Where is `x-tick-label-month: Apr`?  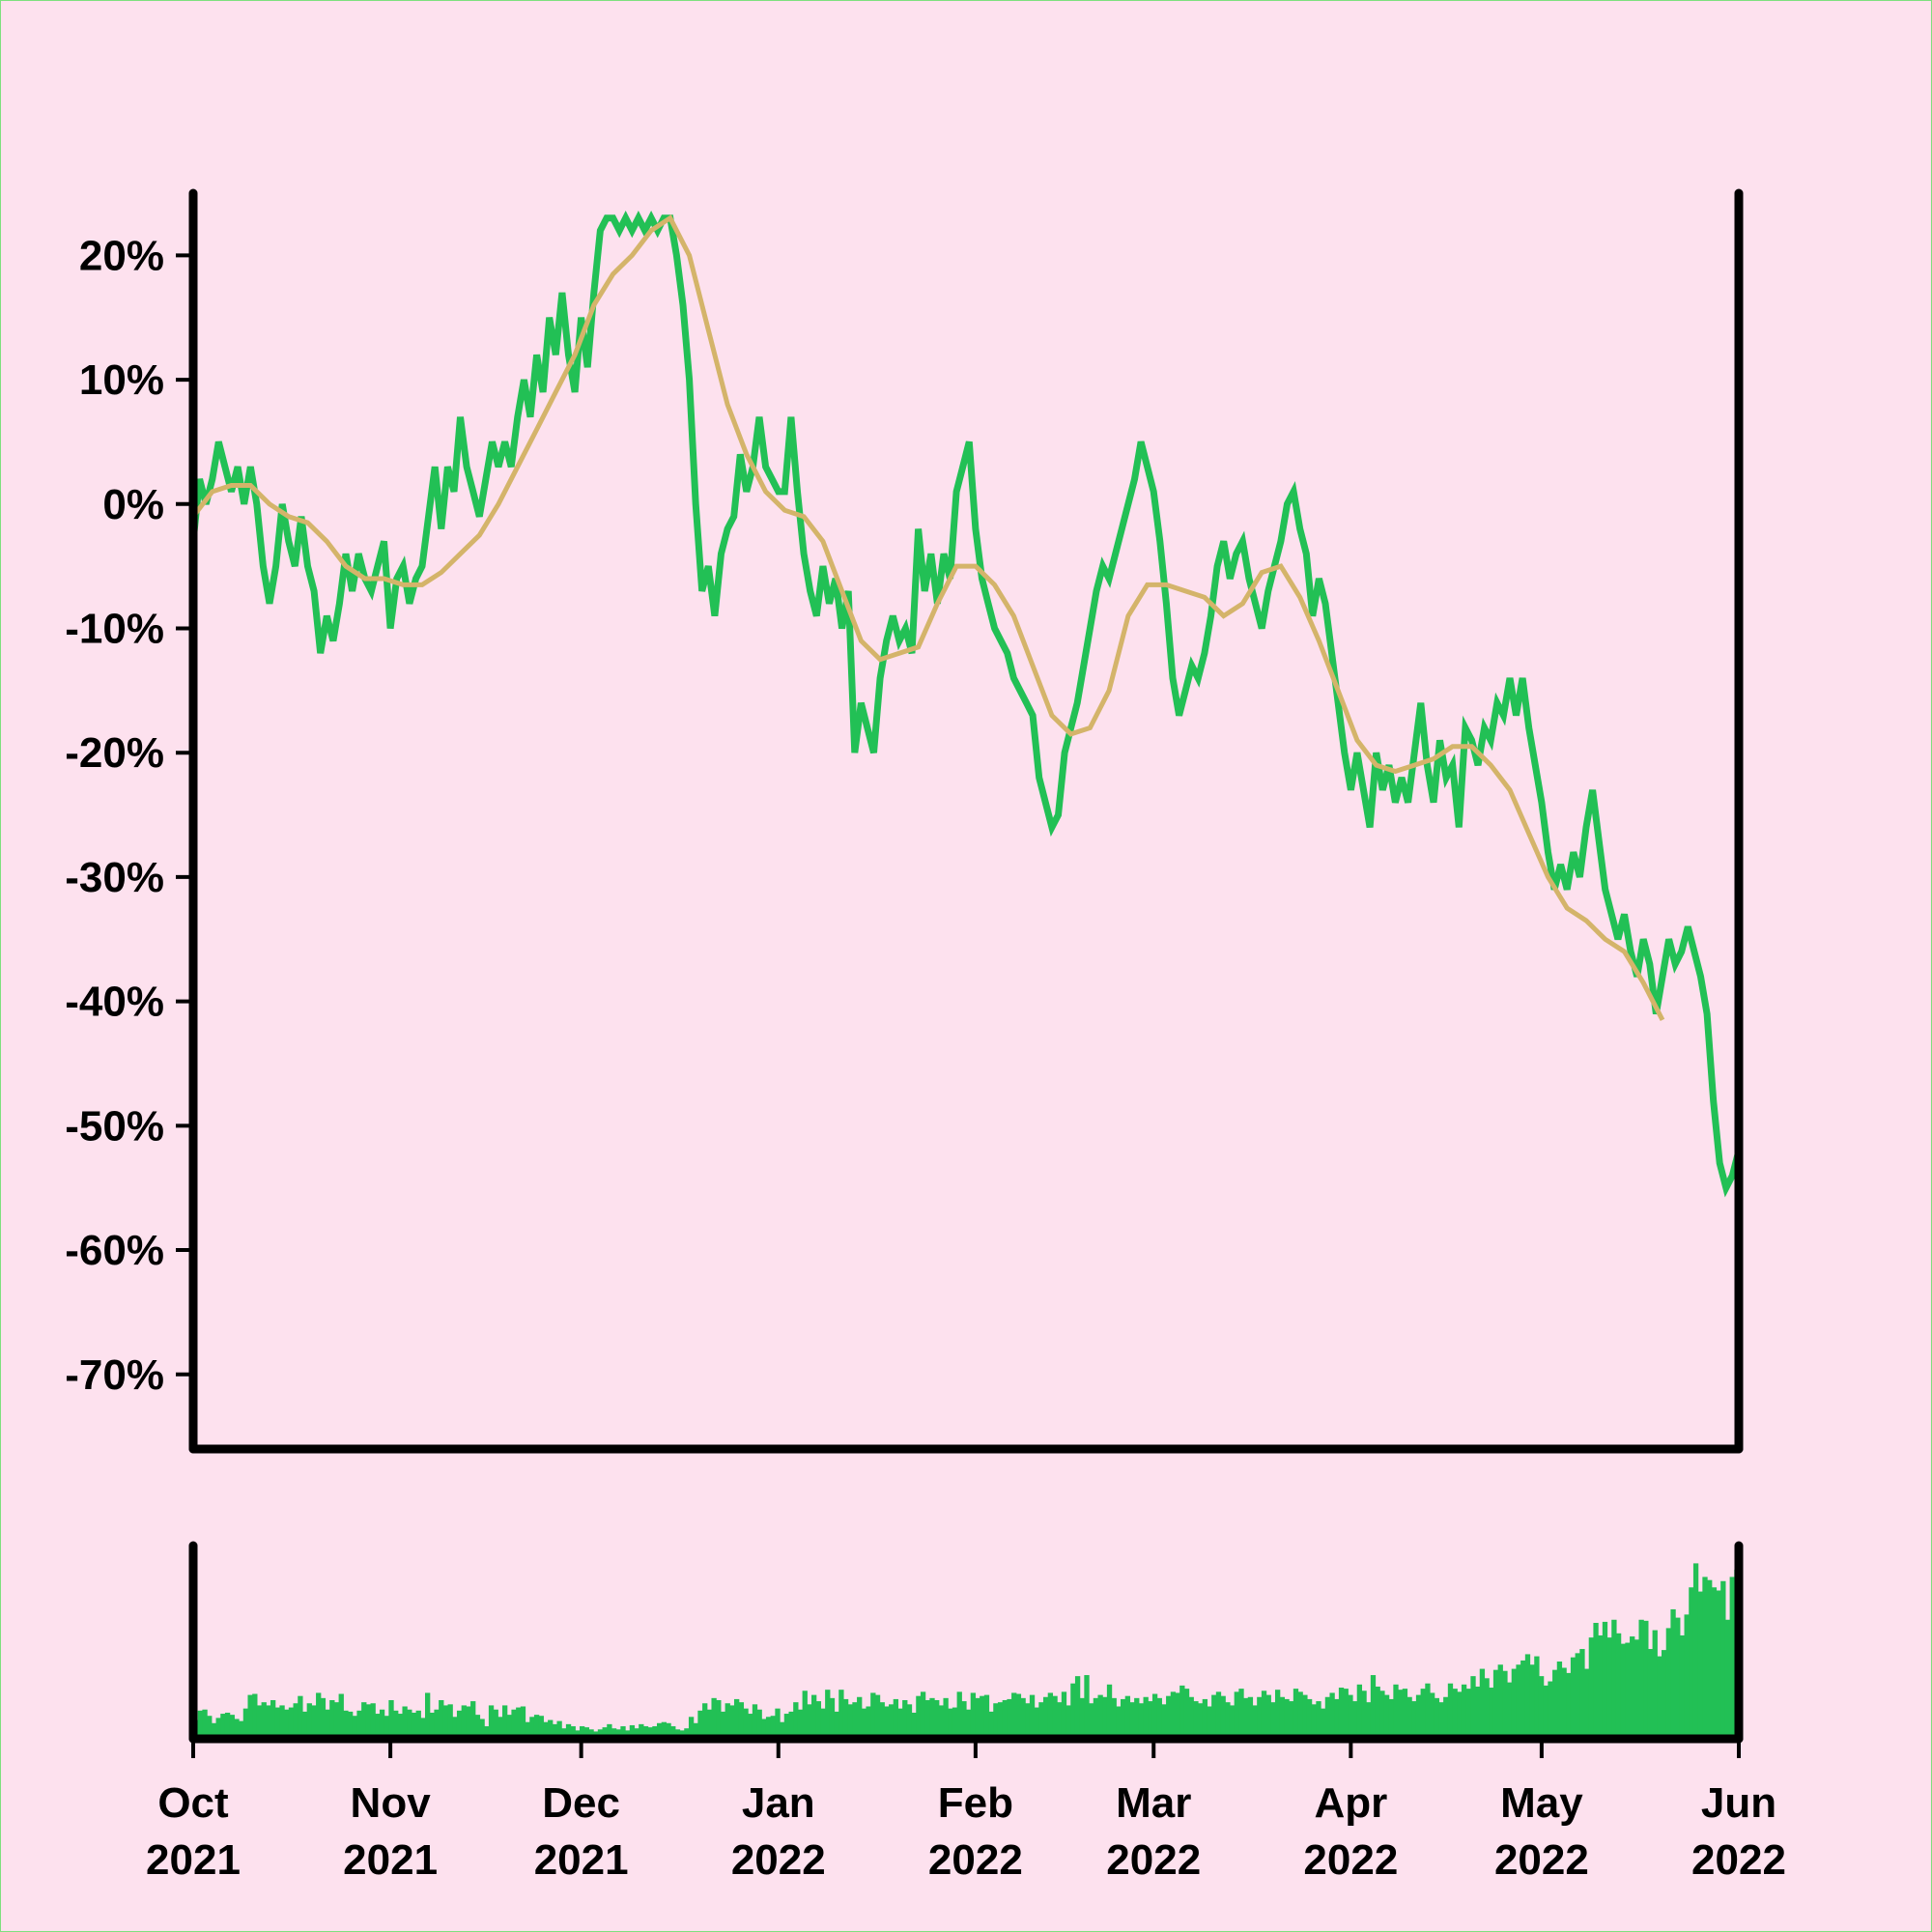
x-tick-label-month: Apr is located at coordinates (1350, 1803).